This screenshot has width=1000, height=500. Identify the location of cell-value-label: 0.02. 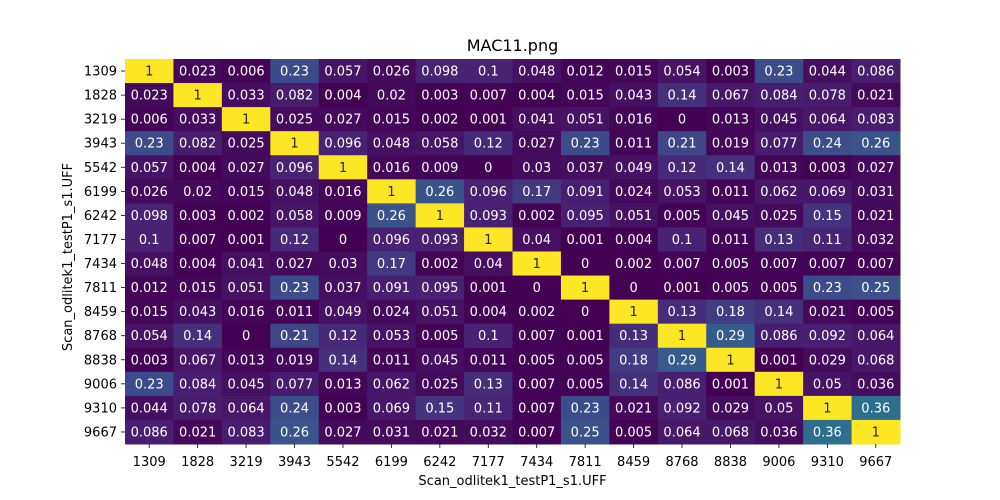
(391, 96).